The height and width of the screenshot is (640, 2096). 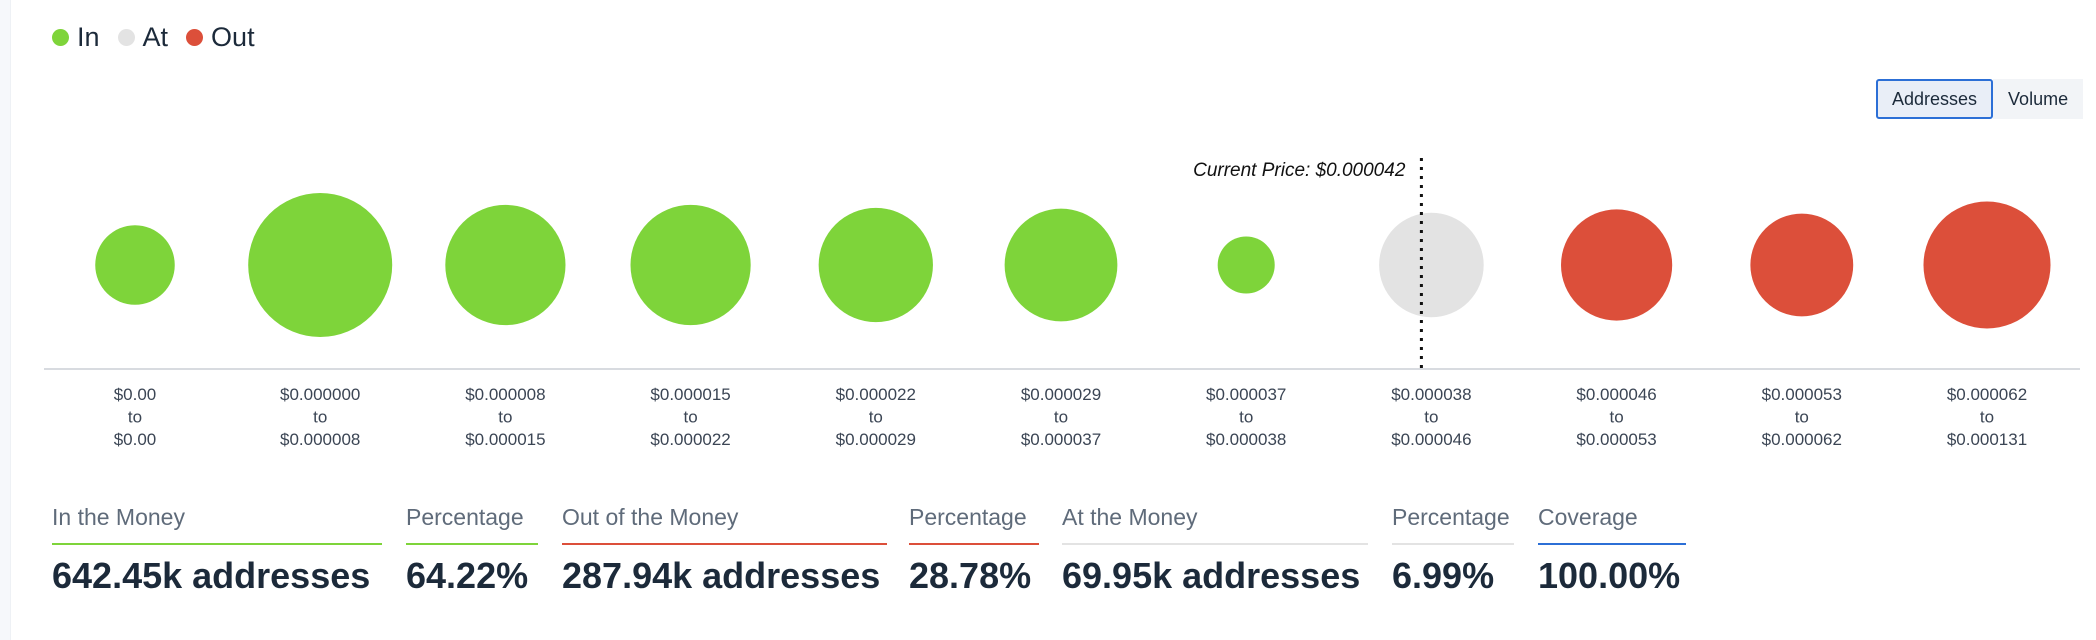 What do you see at coordinates (118, 517) in the screenshot?
I see `stat-label: In the Money` at bounding box center [118, 517].